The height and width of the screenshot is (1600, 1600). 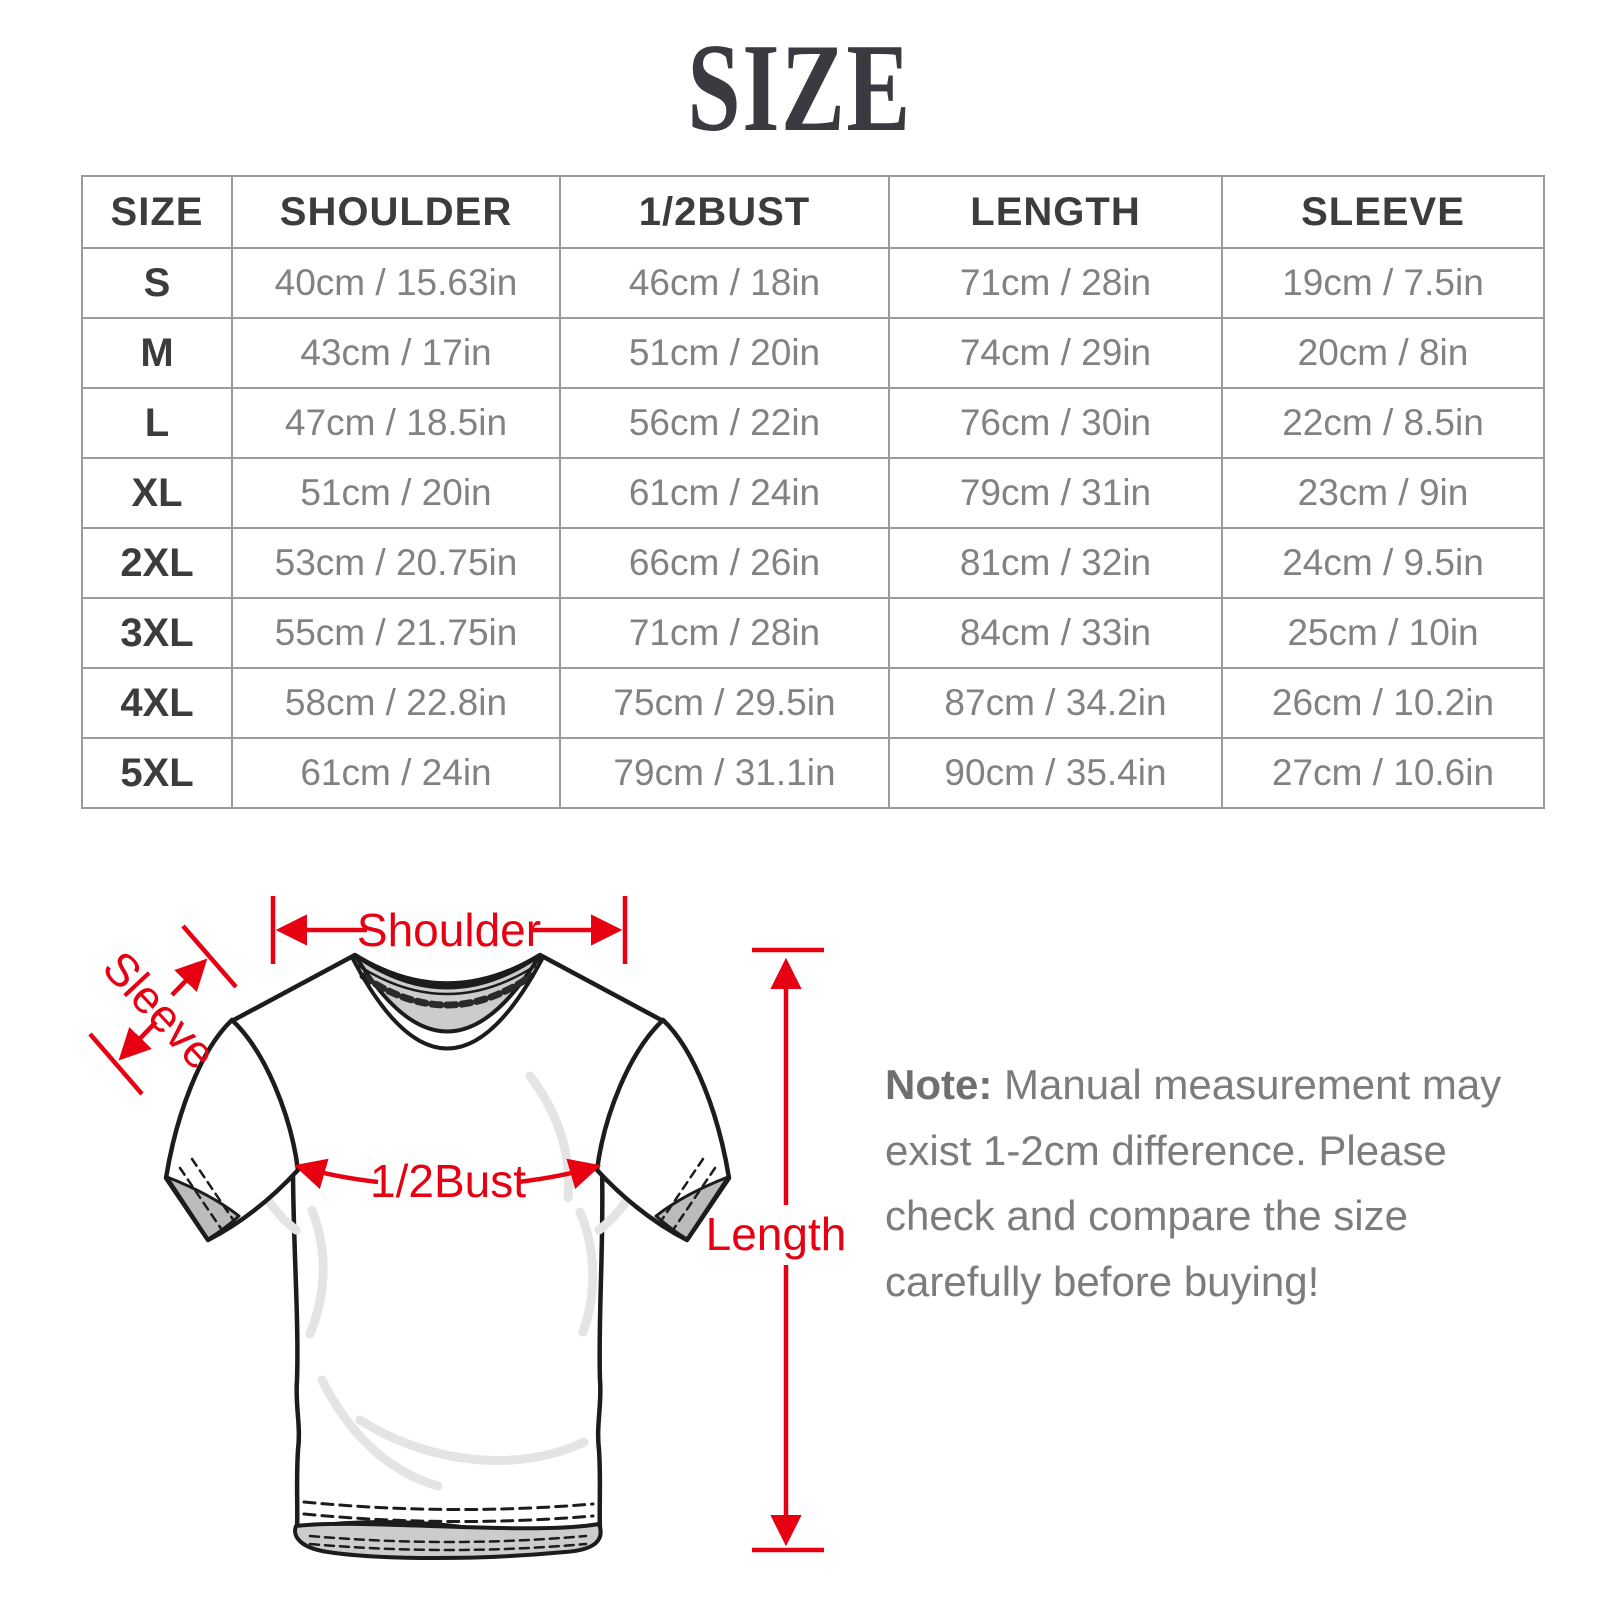 What do you see at coordinates (1383, 212) in the screenshot?
I see `column-header-sleeve: SLEEVE` at bounding box center [1383, 212].